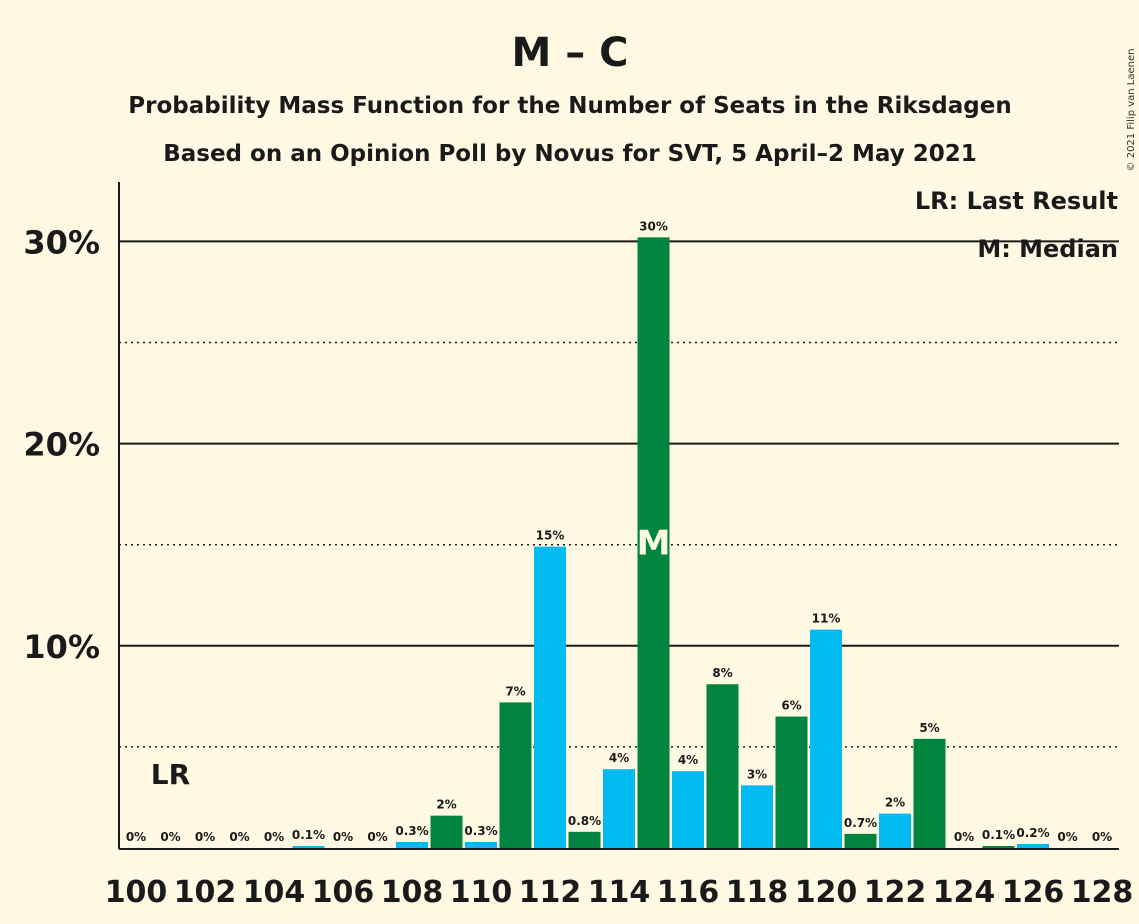  Describe the element at coordinates (569, 53) in the screenshot. I see `chart-title: M – C` at that location.